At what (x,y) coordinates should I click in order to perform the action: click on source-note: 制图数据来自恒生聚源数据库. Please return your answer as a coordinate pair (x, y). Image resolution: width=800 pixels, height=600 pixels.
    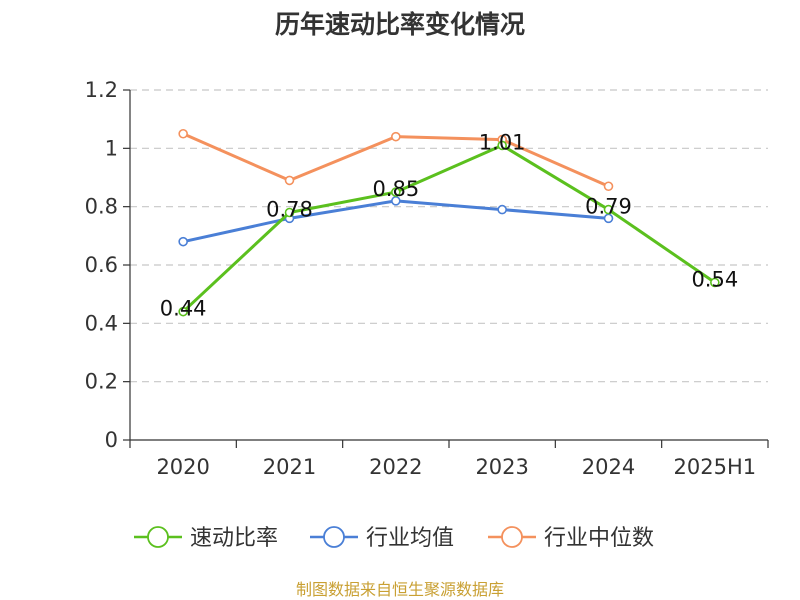
    Looking at the image, I should click on (400, 589).